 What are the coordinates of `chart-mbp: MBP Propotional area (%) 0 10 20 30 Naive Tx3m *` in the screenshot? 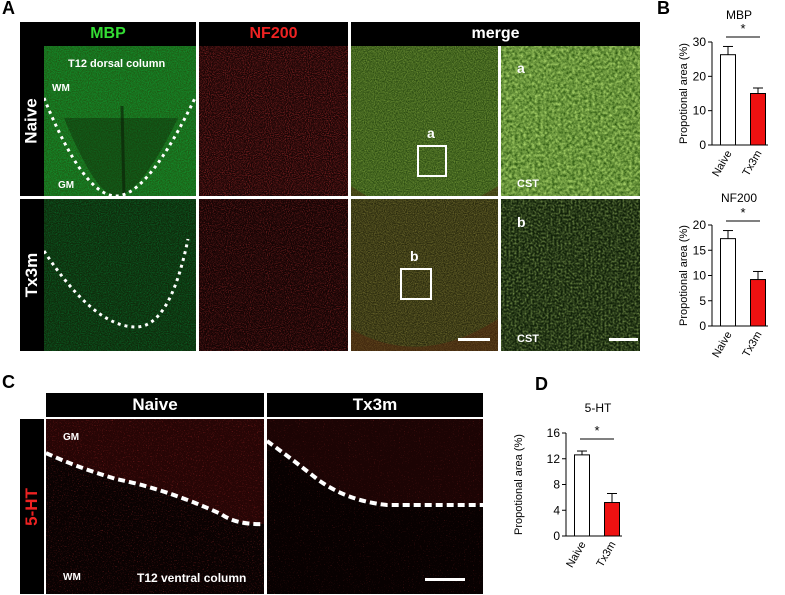 It's located at (723, 93).